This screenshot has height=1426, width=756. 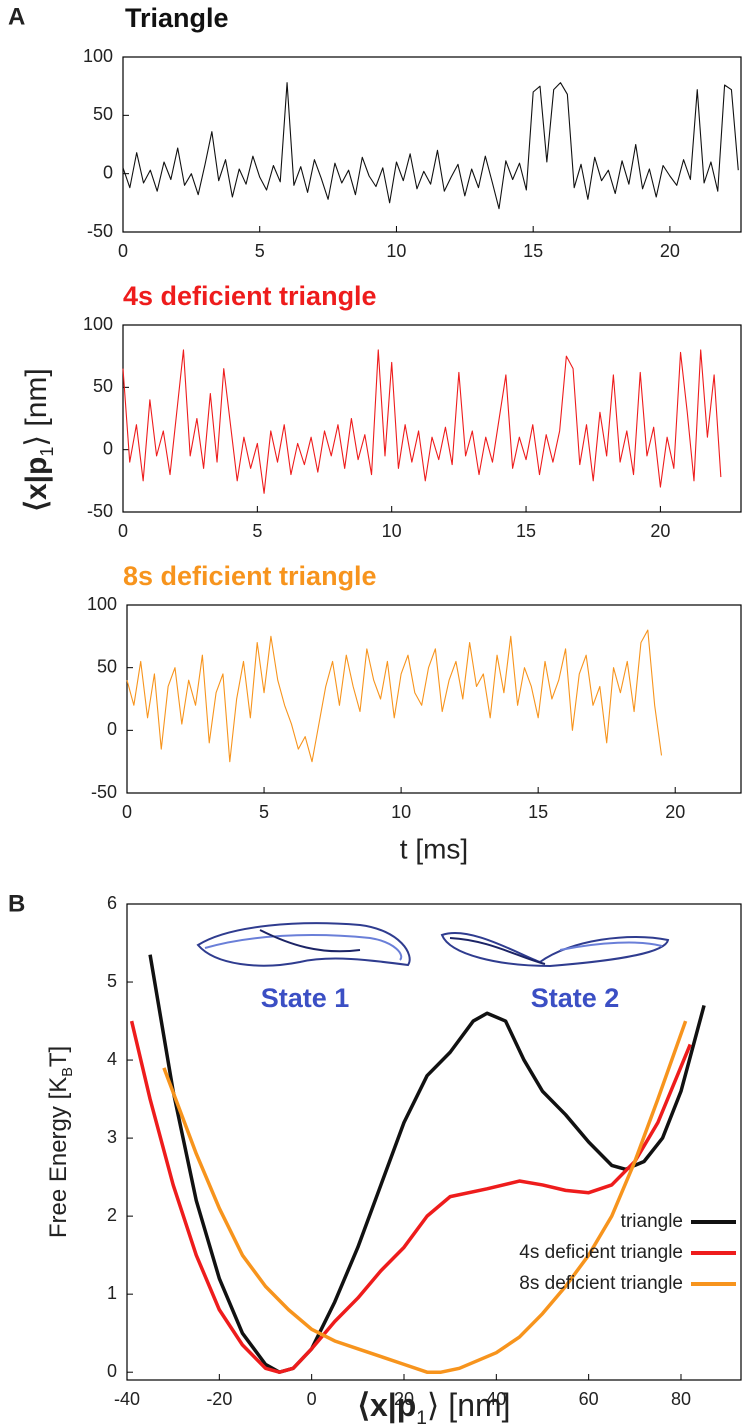 What do you see at coordinates (250, 296) in the screenshot?
I see `chart-title: 4s deficient triangle` at bounding box center [250, 296].